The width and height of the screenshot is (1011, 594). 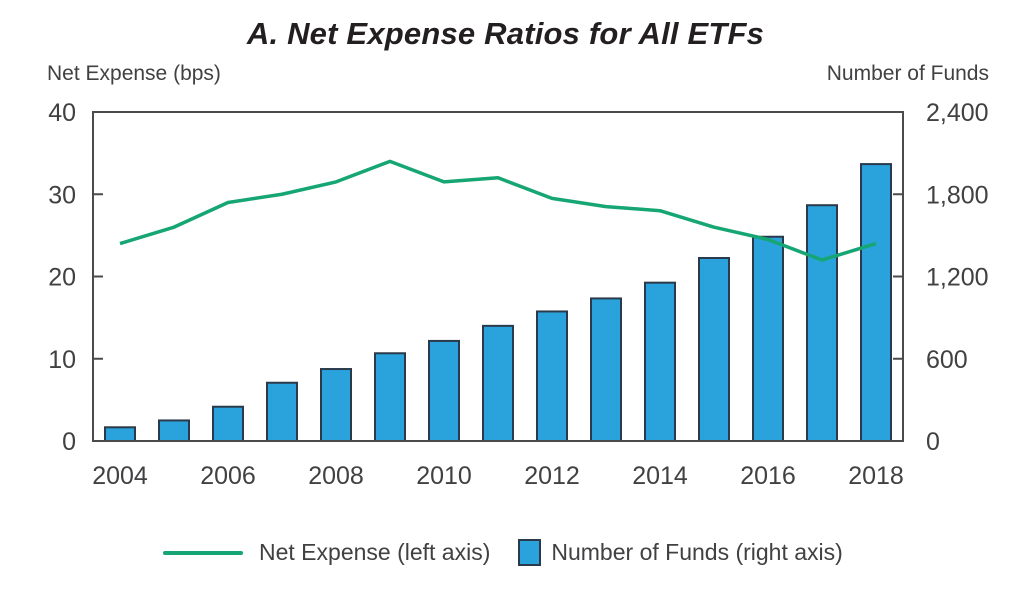 I want to click on x-axis-tick-label-2004: 2004, so click(x=120, y=476).